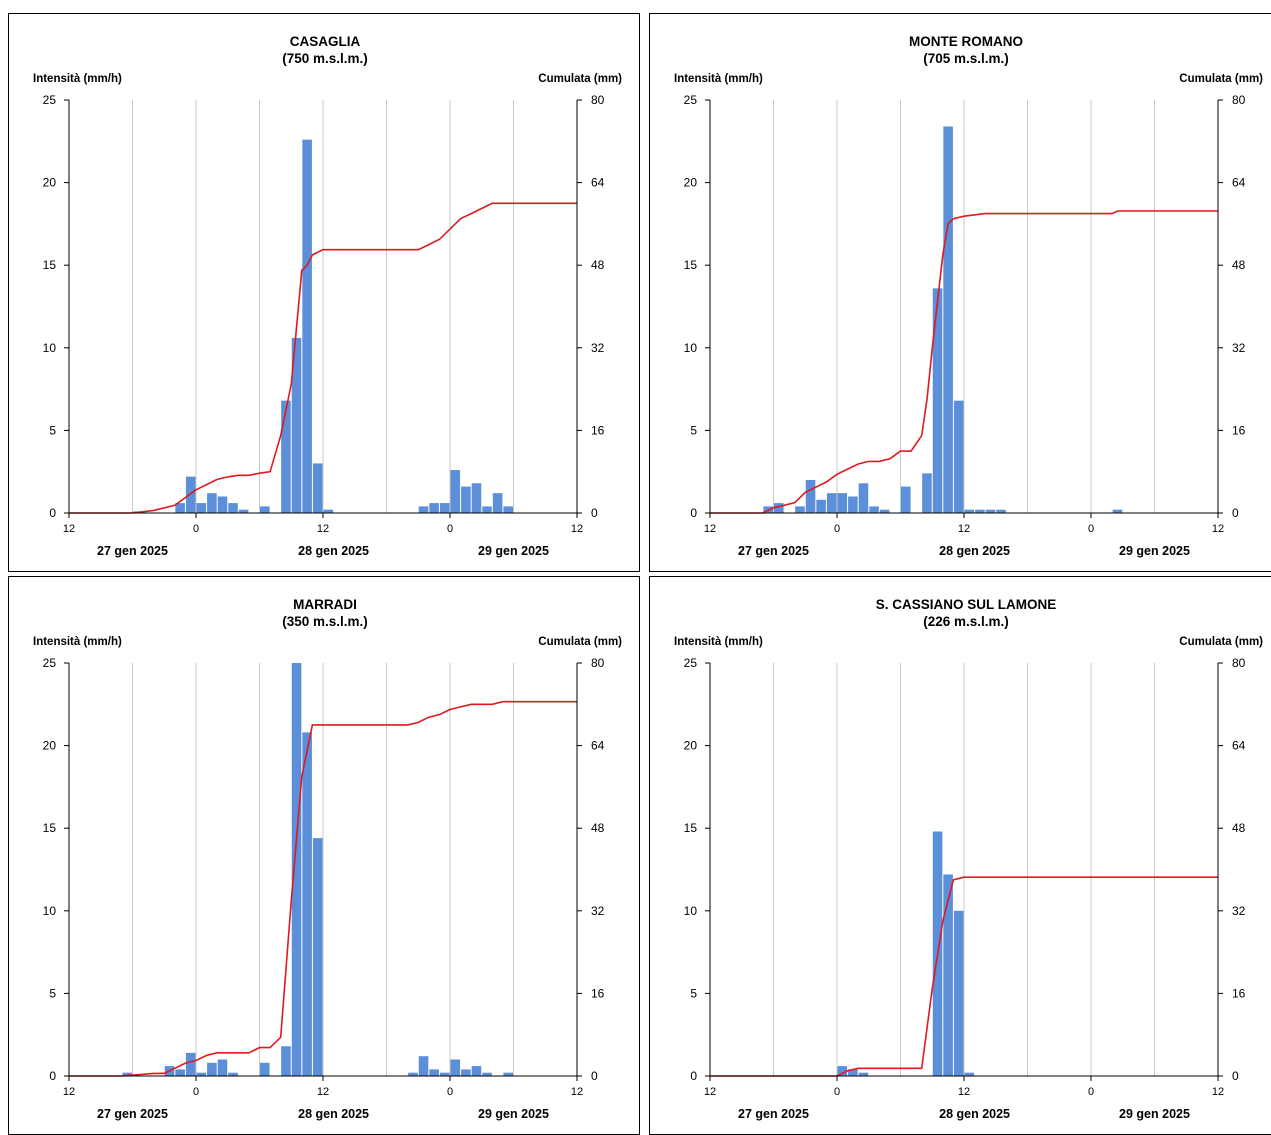 The width and height of the screenshot is (1271, 1135). I want to click on chart-title: CASAGLIA, so click(325, 41).